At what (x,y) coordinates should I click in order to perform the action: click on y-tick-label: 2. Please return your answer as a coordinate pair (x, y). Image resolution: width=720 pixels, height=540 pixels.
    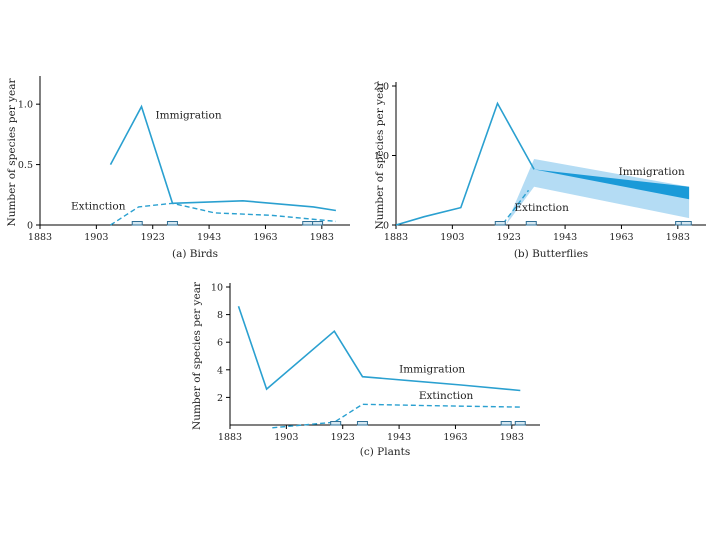
    Looking at the image, I should click on (220, 398).